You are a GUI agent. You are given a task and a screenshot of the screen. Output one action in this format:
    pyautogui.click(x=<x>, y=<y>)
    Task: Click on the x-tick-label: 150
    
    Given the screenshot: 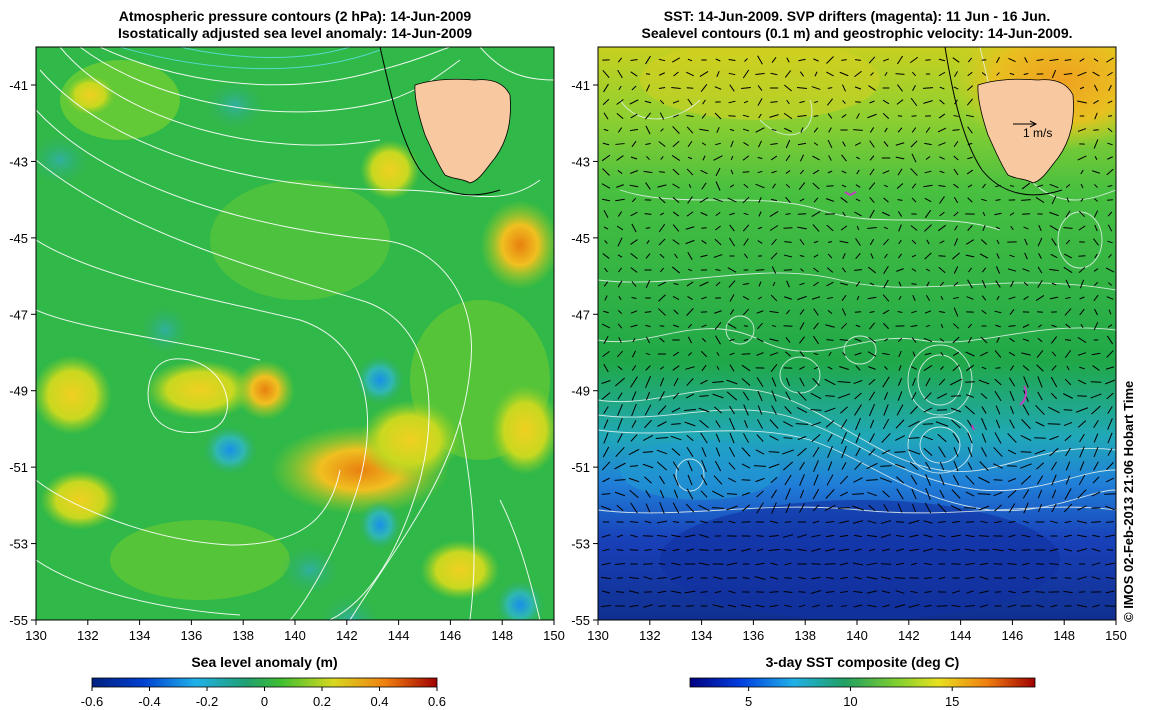 What is the action you would take?
    pyautogui.click(x=1116, y=635)
    